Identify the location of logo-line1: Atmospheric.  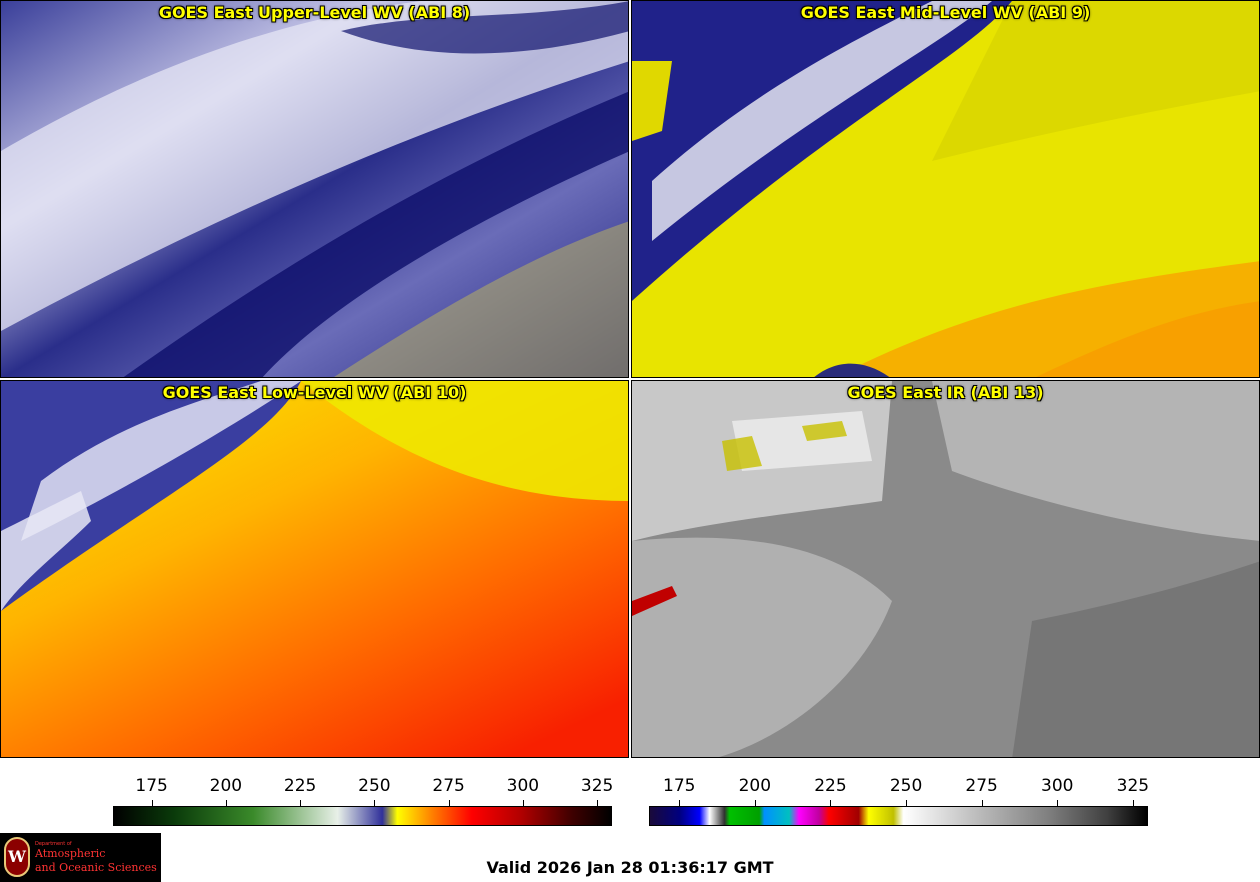
(70, 853).